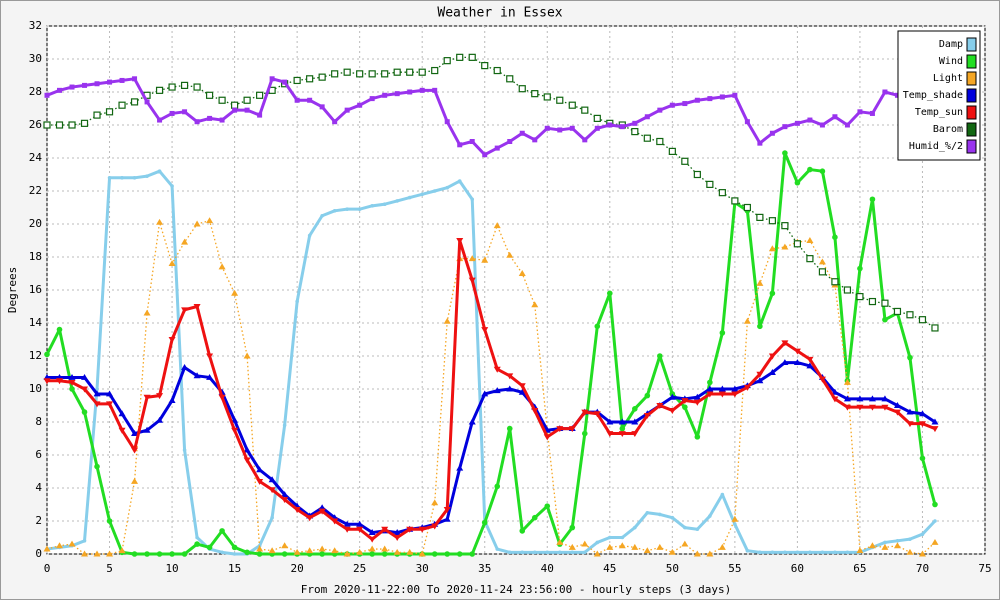 This screenshot has width=1000, height=600. What do you see at coordinates (948, 78) in the screenshot?
I see `legend-label: Light` at bounding box center [948, 78].